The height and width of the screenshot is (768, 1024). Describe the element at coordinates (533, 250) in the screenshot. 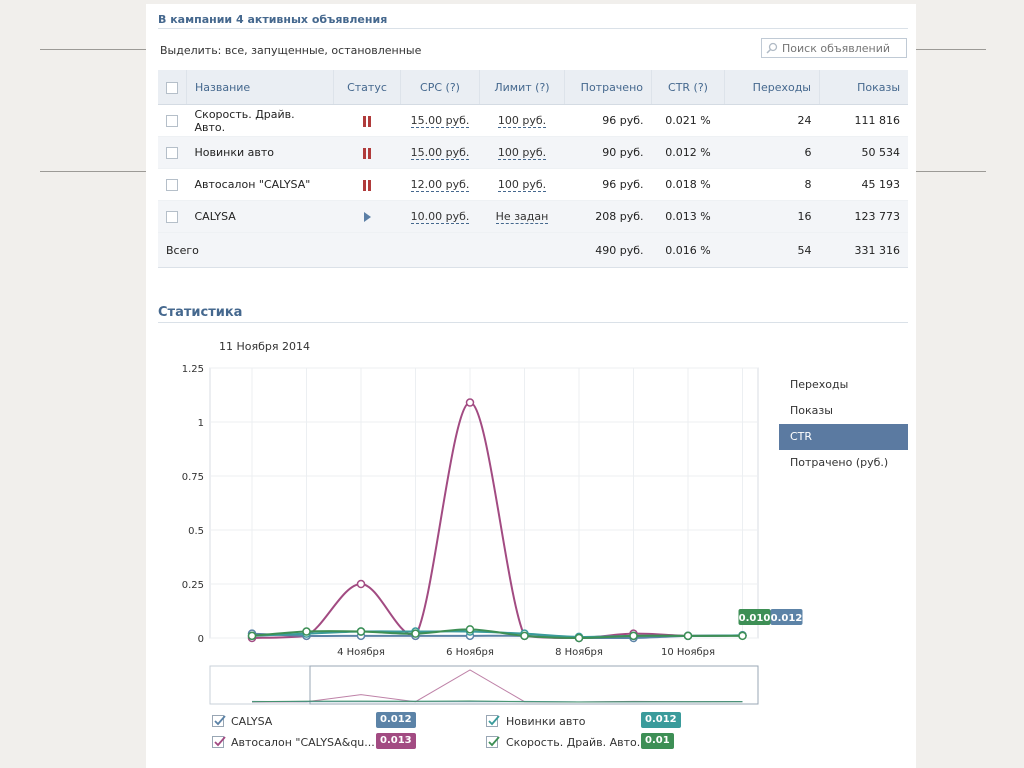

I see `table-total-row: Всего 490 руб. 0.016 % 54 331 316` at that location.